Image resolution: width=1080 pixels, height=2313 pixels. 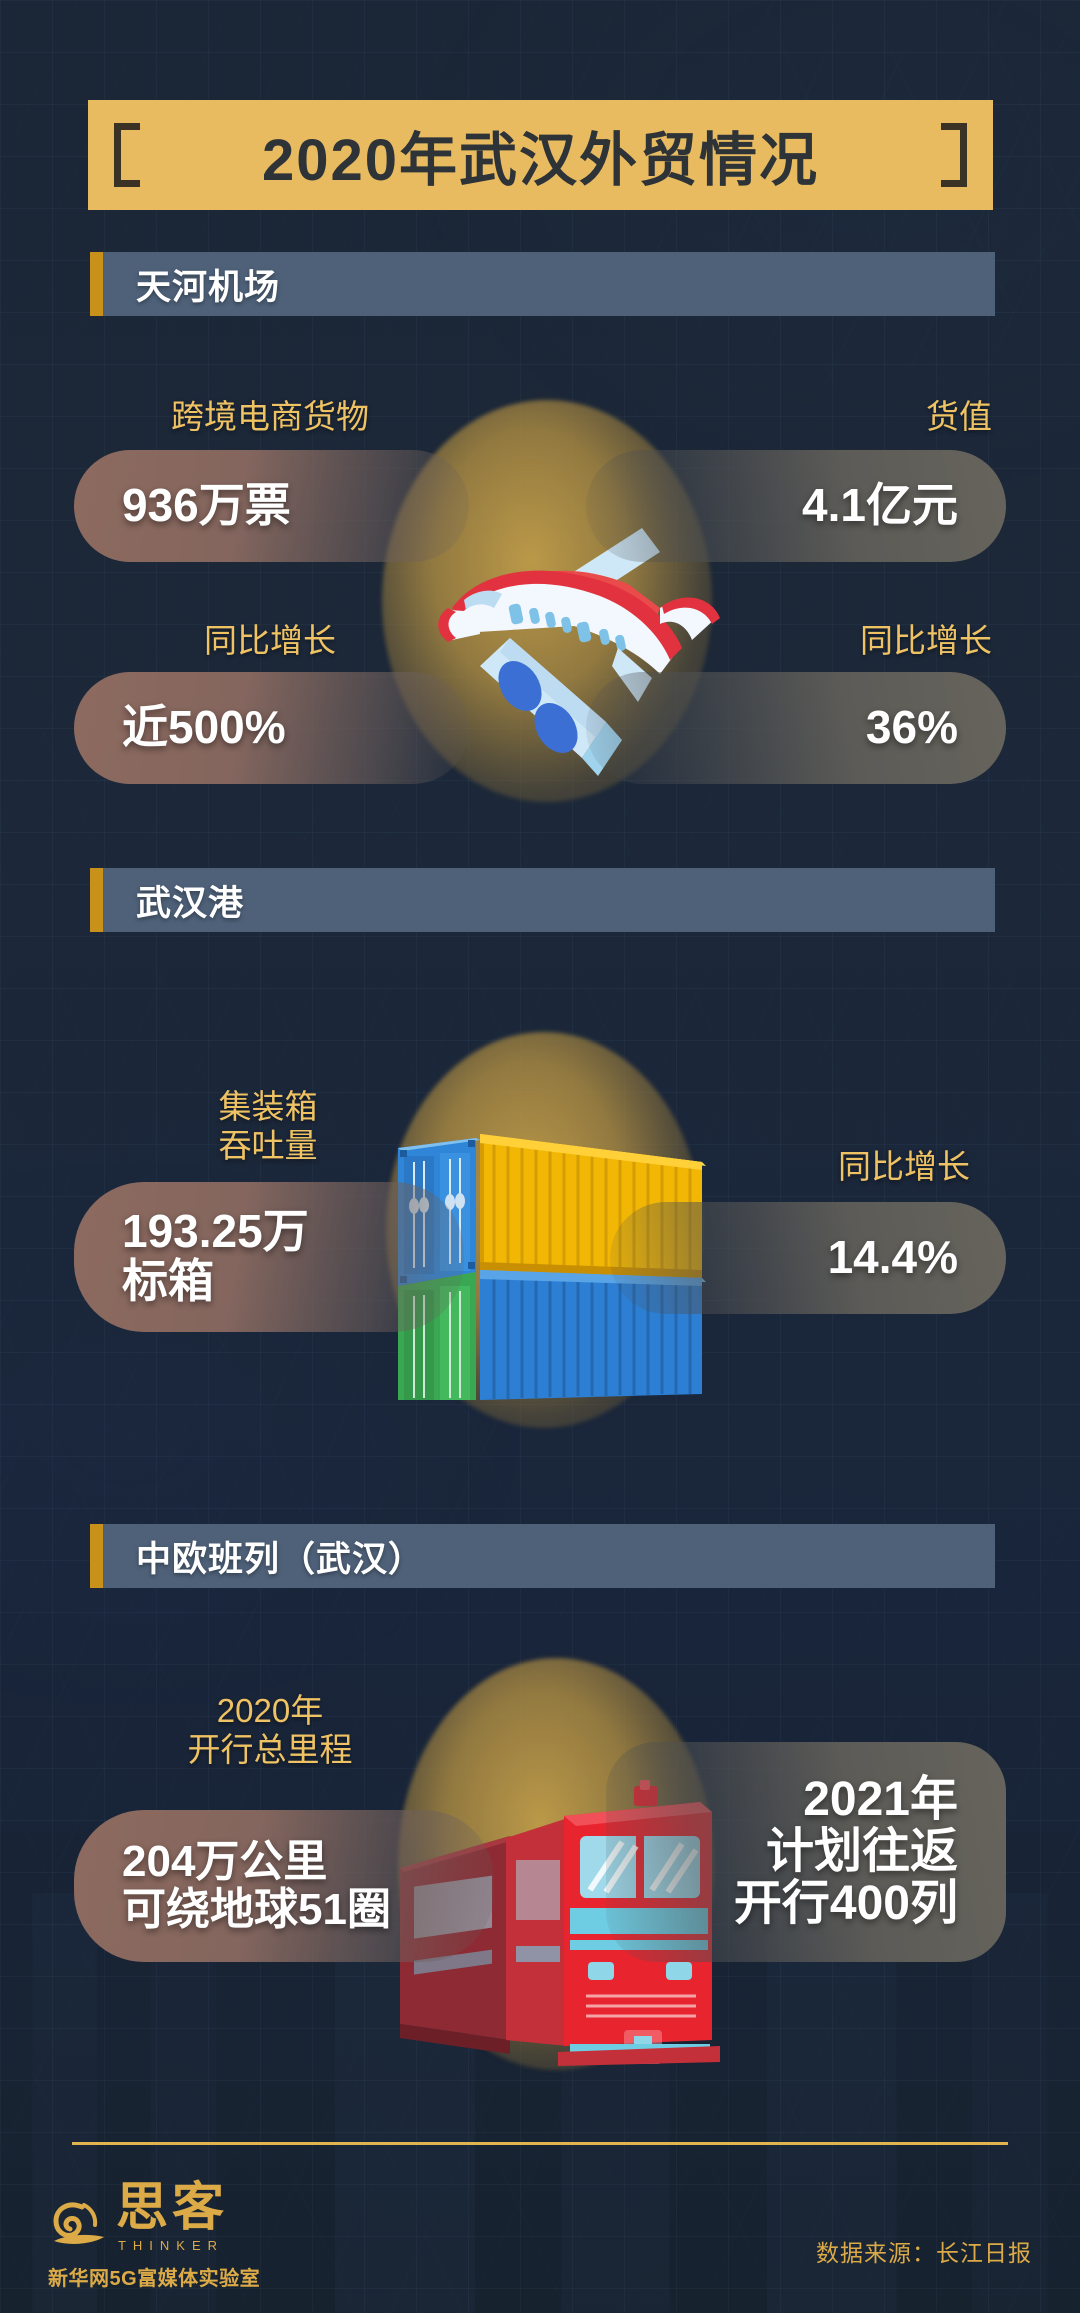 What do you see at coordinates (542, 284) in the screenshot?
I see `section-header-airport: 天河机场` at bounding box center [542, 284].